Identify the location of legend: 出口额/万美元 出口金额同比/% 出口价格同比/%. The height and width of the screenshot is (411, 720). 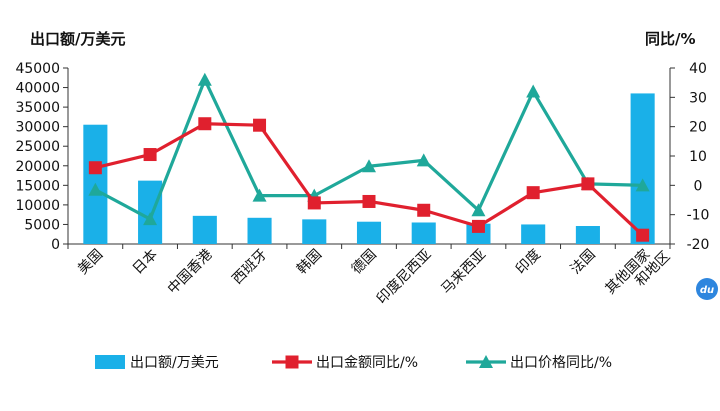
(353, 363).